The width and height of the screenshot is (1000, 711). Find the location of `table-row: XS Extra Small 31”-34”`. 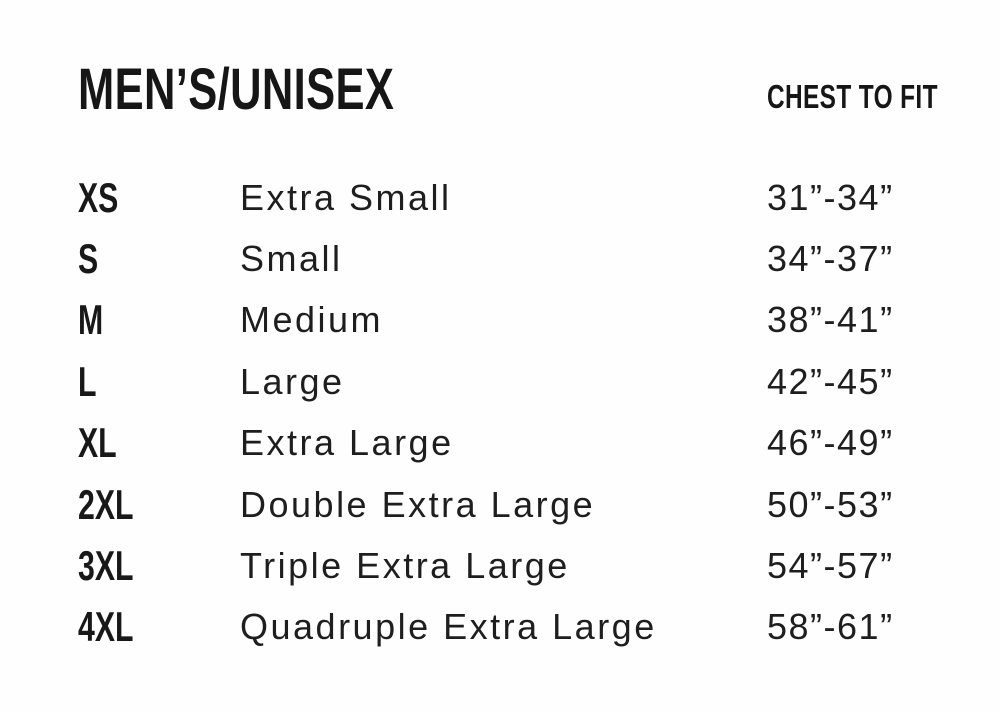

table-row: XS Extra Small 31”-34” is located at coordinates (529, 197).